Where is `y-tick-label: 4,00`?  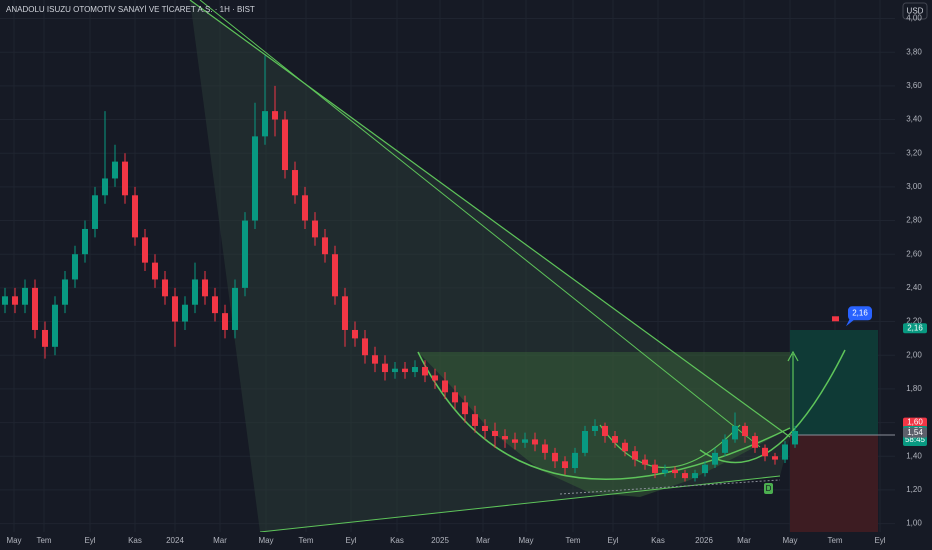
y-tick-label: 4,00 is located at coordinates (914, 18).